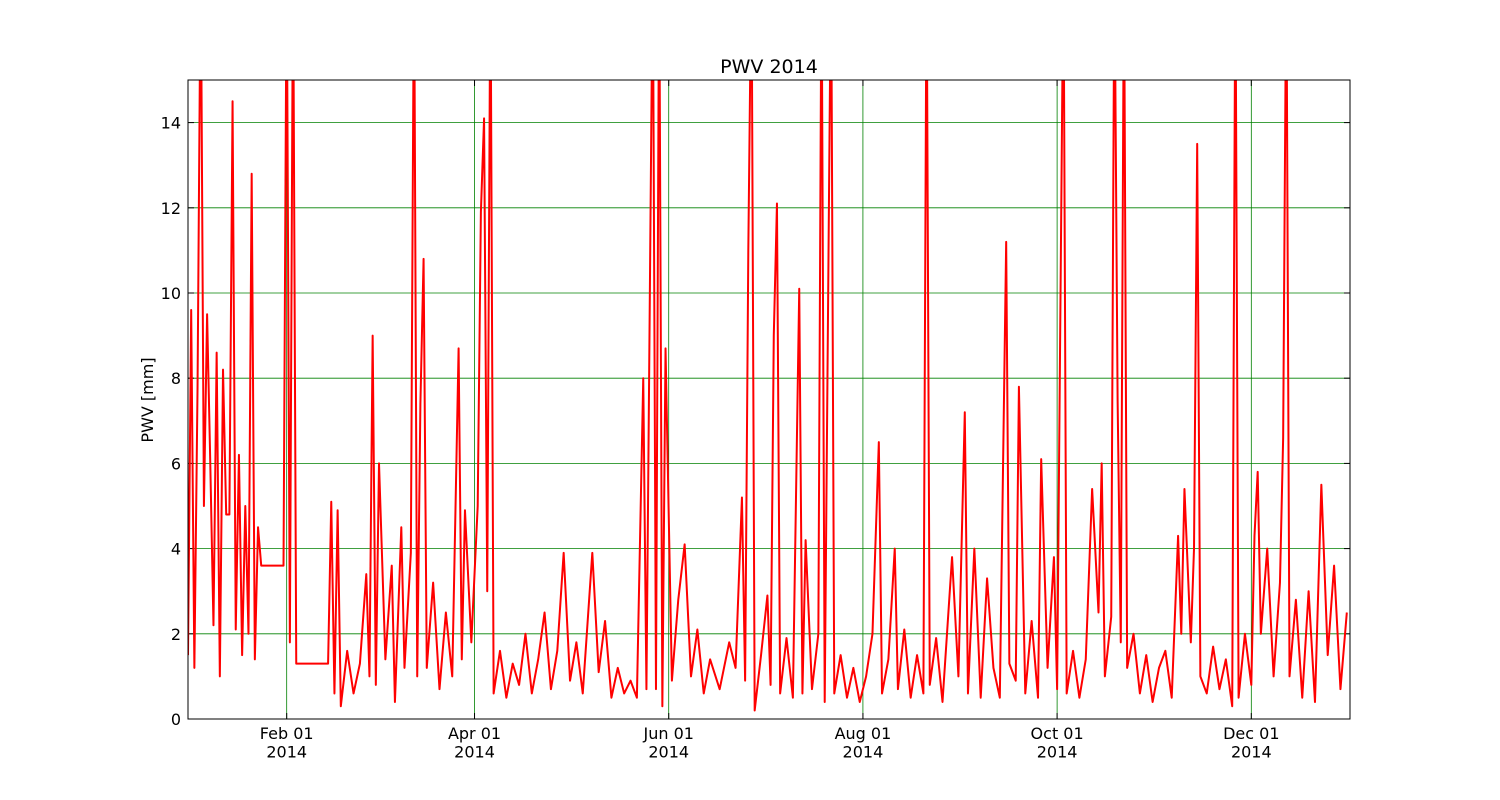 The height and width of the screenshot is (800, 1500). I want to click on y-tick-label: 6, so click(176, 463).